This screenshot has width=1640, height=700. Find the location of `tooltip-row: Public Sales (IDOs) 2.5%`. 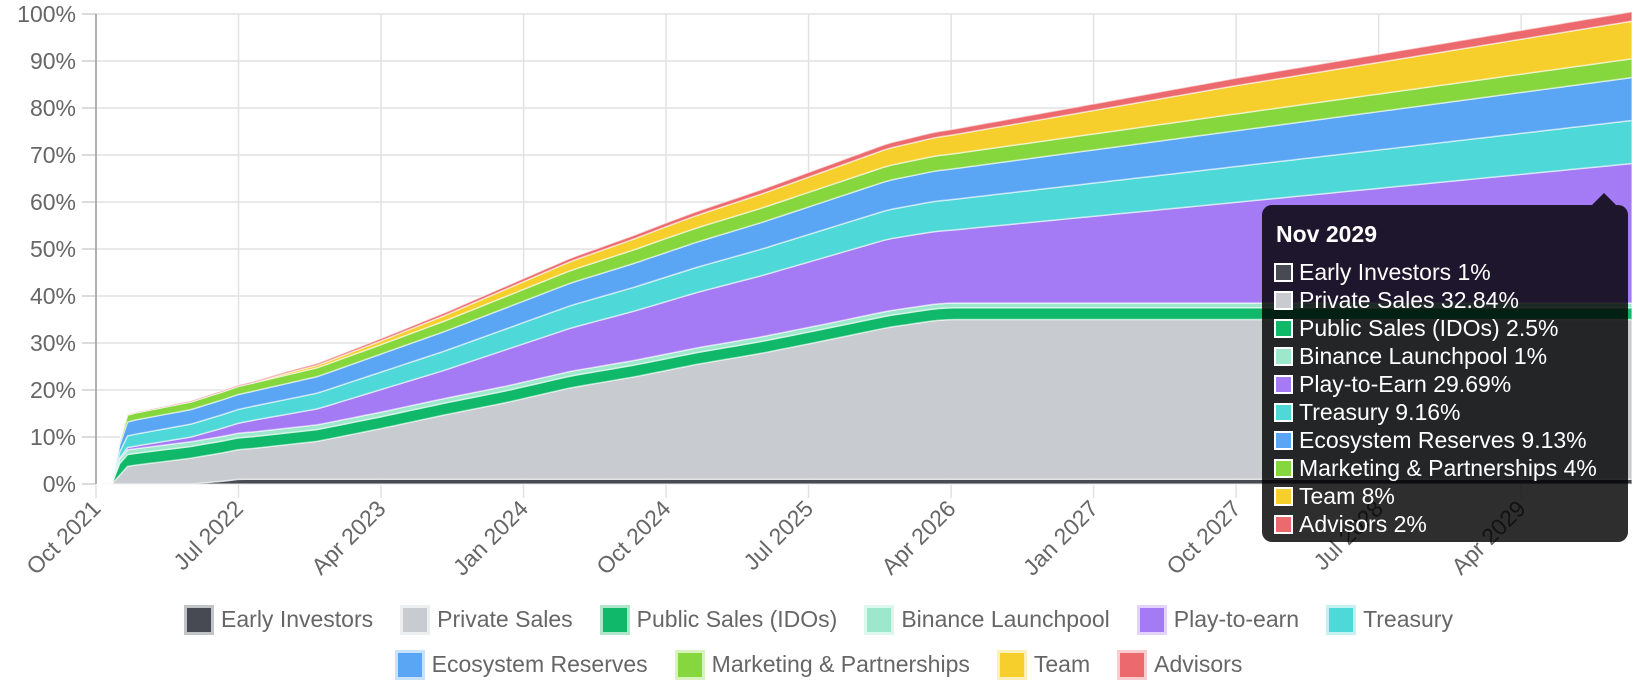

tooltip-row: Public Sales (IDOs) 2.5% is located at coordinates (1445, 328).